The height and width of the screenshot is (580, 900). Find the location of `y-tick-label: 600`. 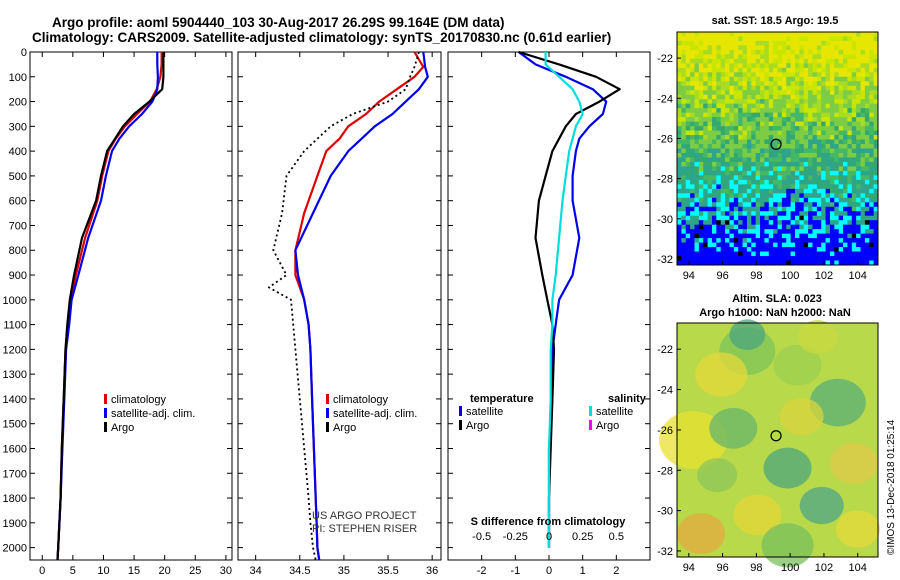

y-tick-label: 600 is located at coordinates (18, 202).